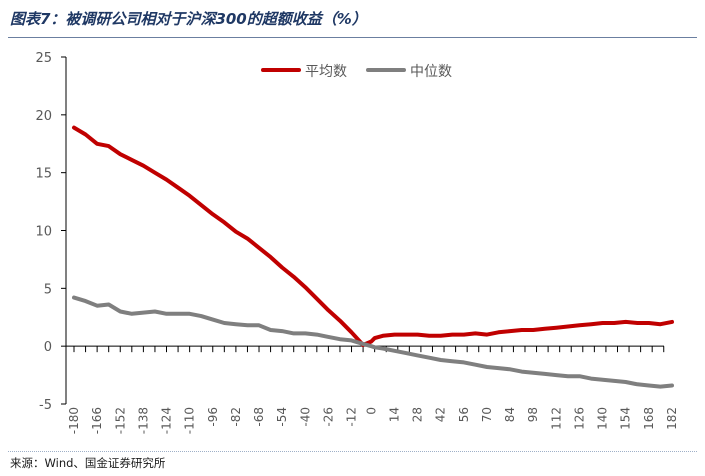 The image size is (705, 476). What do you see at coordinates (43, 58) in the screenshot?
I see `y-tick-label: 25` at bounding box center [43, 58].